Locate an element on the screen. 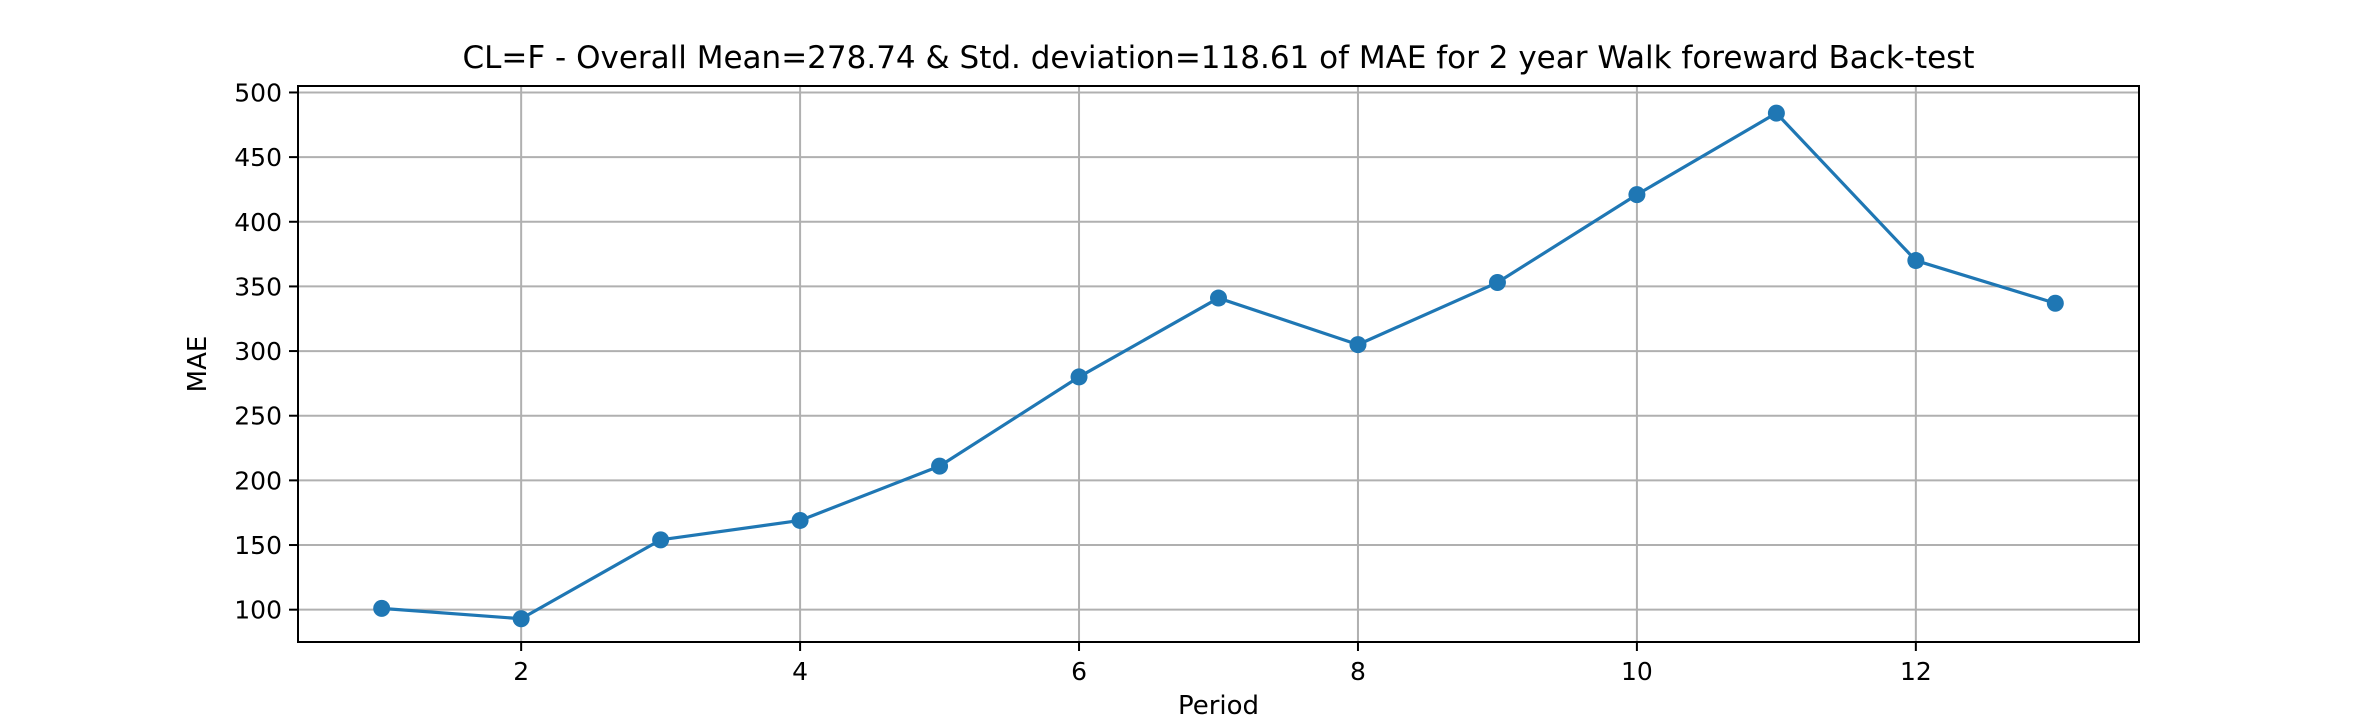 The width and height of the screenshot is (2372, 720). y-tick-label: 200 is located at coordinates (258, 480).